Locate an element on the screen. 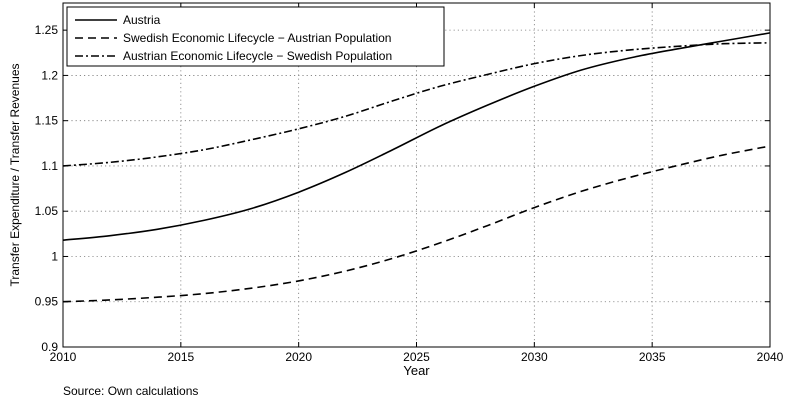  x-tick-label: 2030 is located at coordinates (534, 357).